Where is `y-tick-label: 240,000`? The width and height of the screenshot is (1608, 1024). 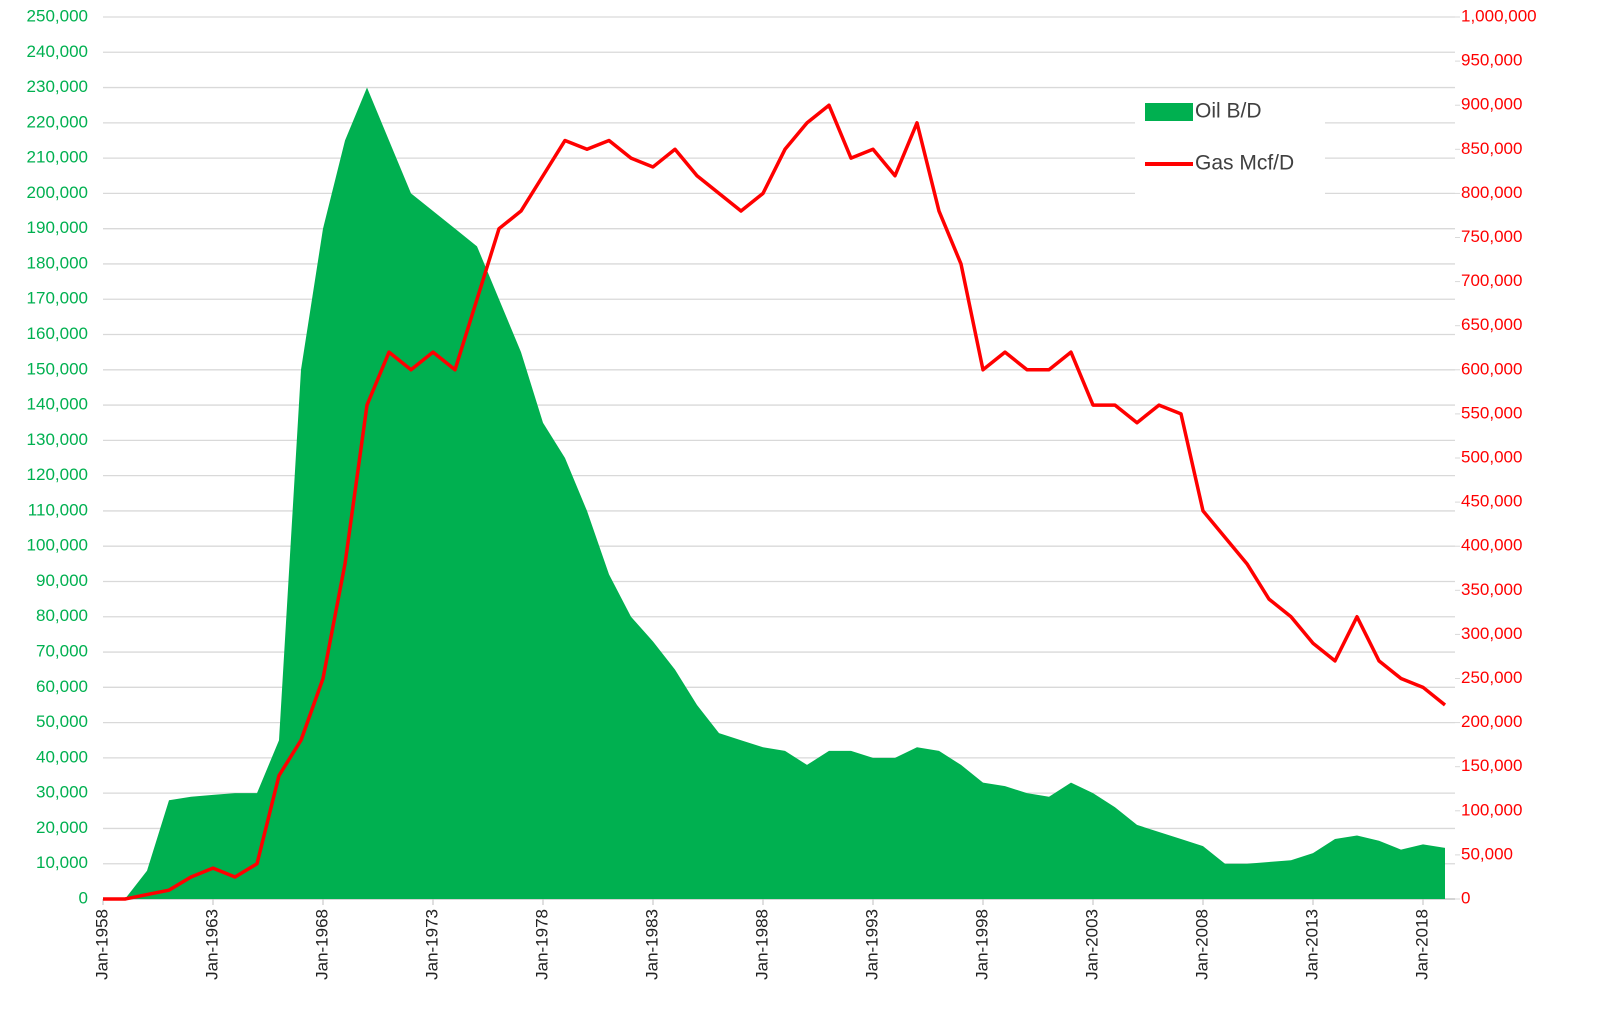 y-tick-label: 240,000 is located at coordinates (57, 51).